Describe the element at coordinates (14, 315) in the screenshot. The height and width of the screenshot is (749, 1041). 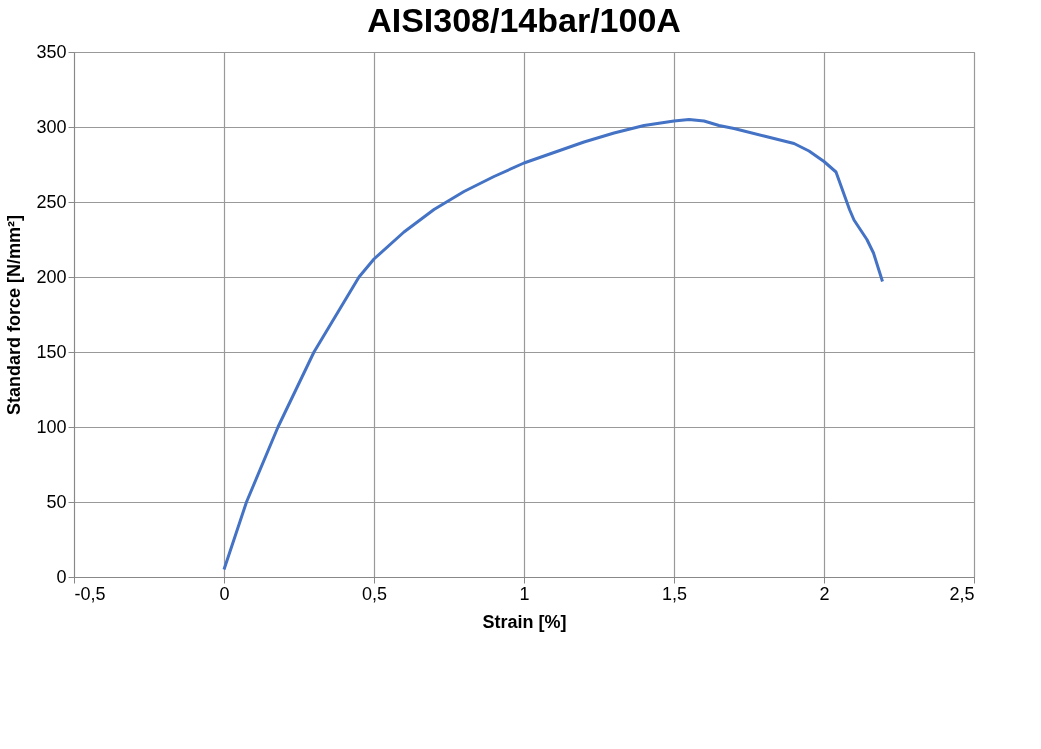
I see `y-axis-title: Standard force [N/mm²]` at that location.